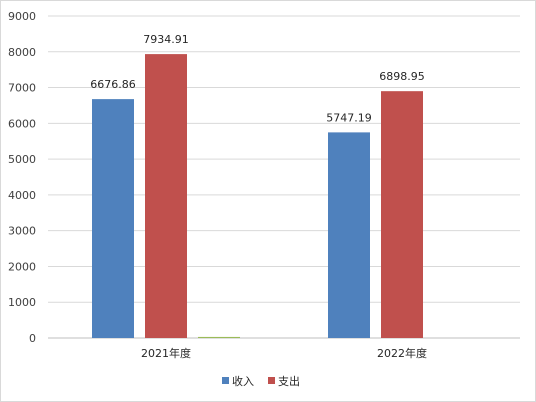 The image size is (536, 402). I want to click on y-tick-label: 8000, so click(22, 52).